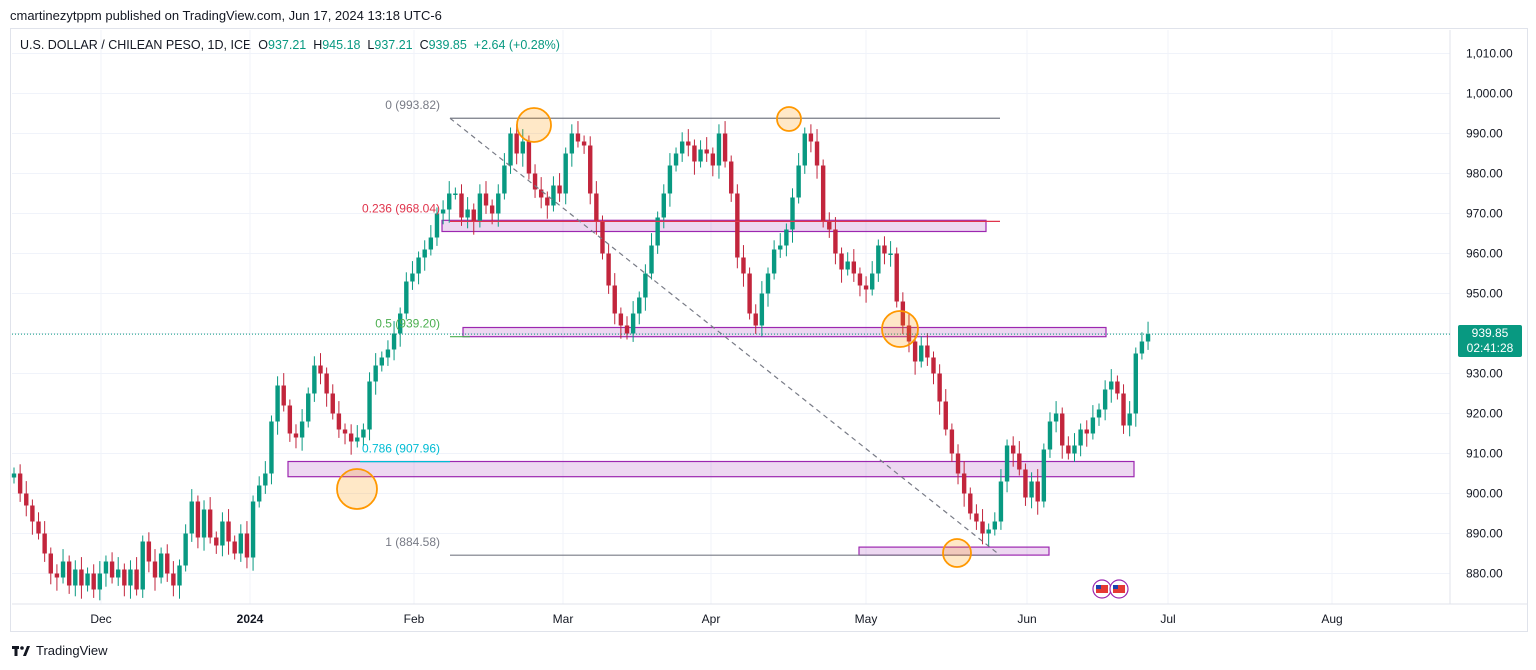 The height and width of the screenshot is (670, 1536). Describe the element at coordinates (1484, 534) in the screenshot. I see `y-tick-label: 890.00` at that location.